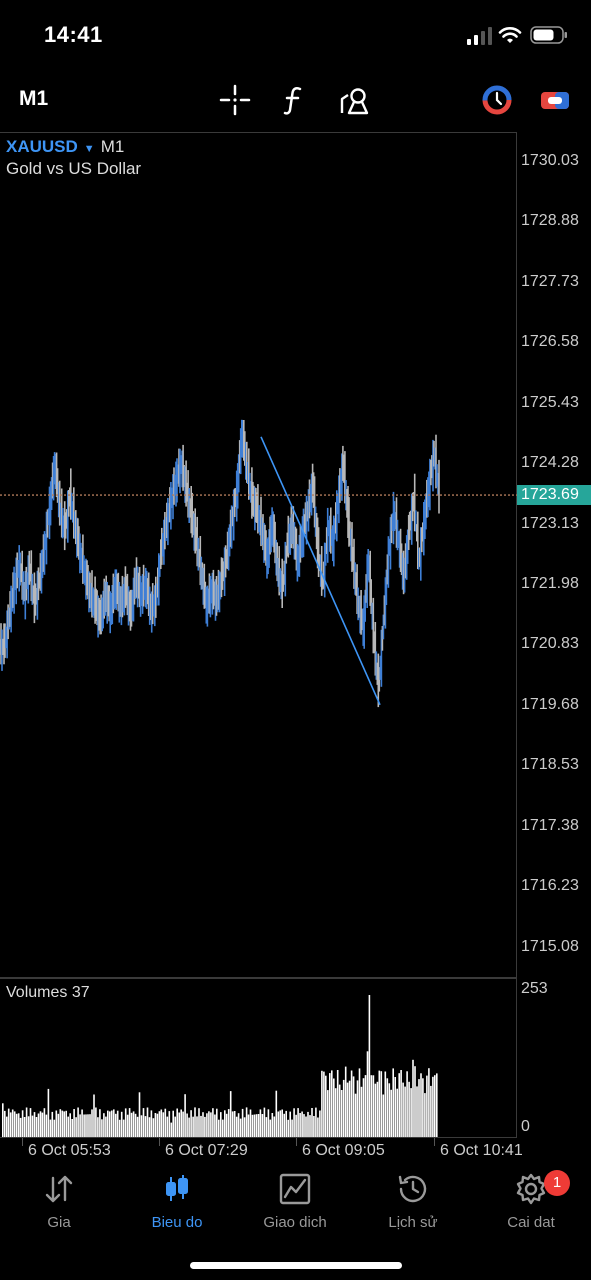 This screenshot has width=591, height=1280. I want to click on volume-panel, so click(258, 1058).